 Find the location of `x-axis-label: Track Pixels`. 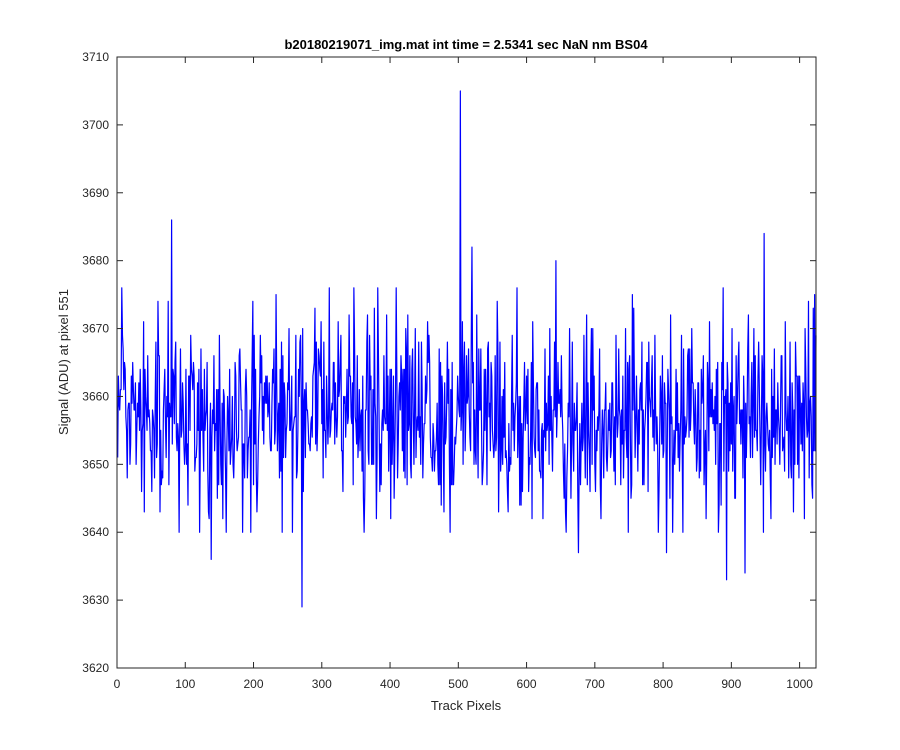

x-axis-label: Track Pixels is located at coordinates (466, 705).